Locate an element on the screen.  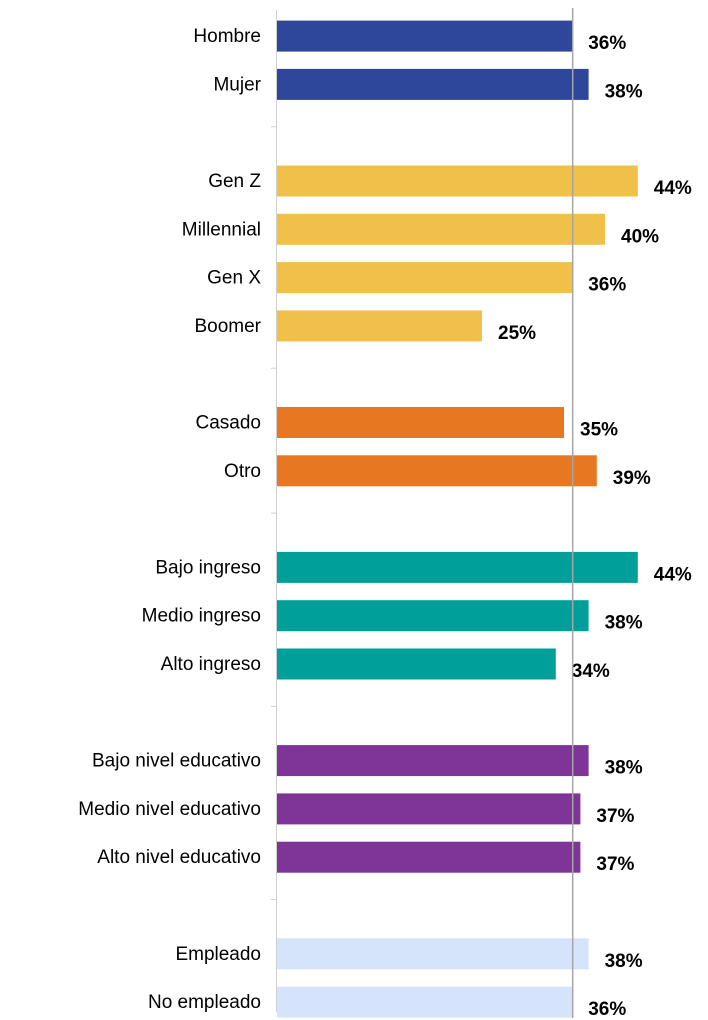
category-label: Alto nivel educativo is located at coordinates (179, 857).